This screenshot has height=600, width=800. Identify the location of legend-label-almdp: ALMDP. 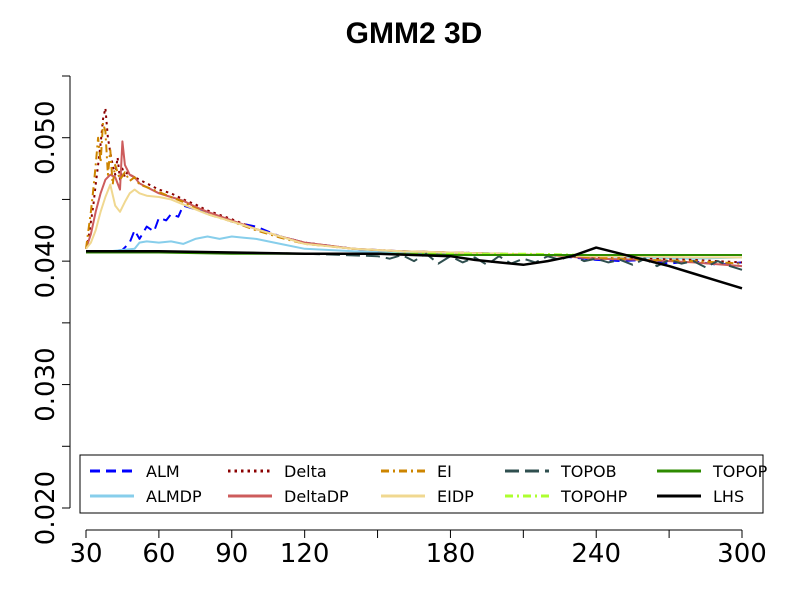
(174, 496).